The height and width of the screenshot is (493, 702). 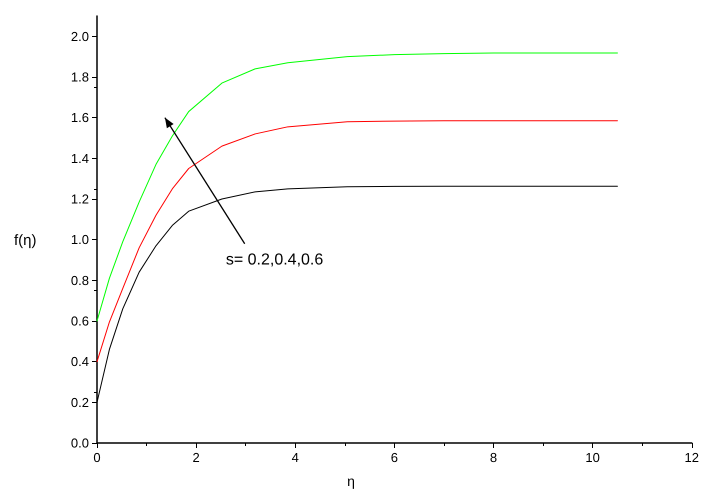 I want to click on x-tick-label: 0, so click(x=97, y=457).